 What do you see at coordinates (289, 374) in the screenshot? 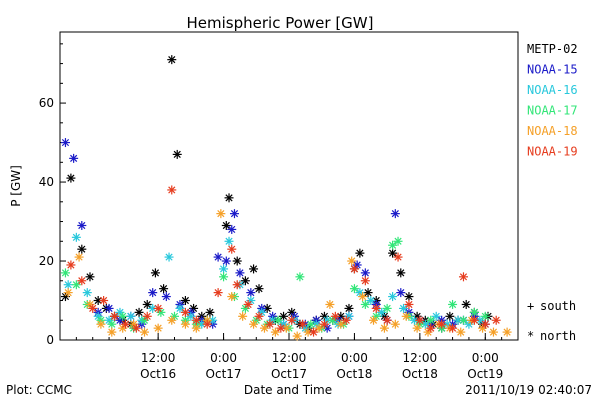
I see `x-tick-label-date: Oct17` at bounding box center [289, 374].